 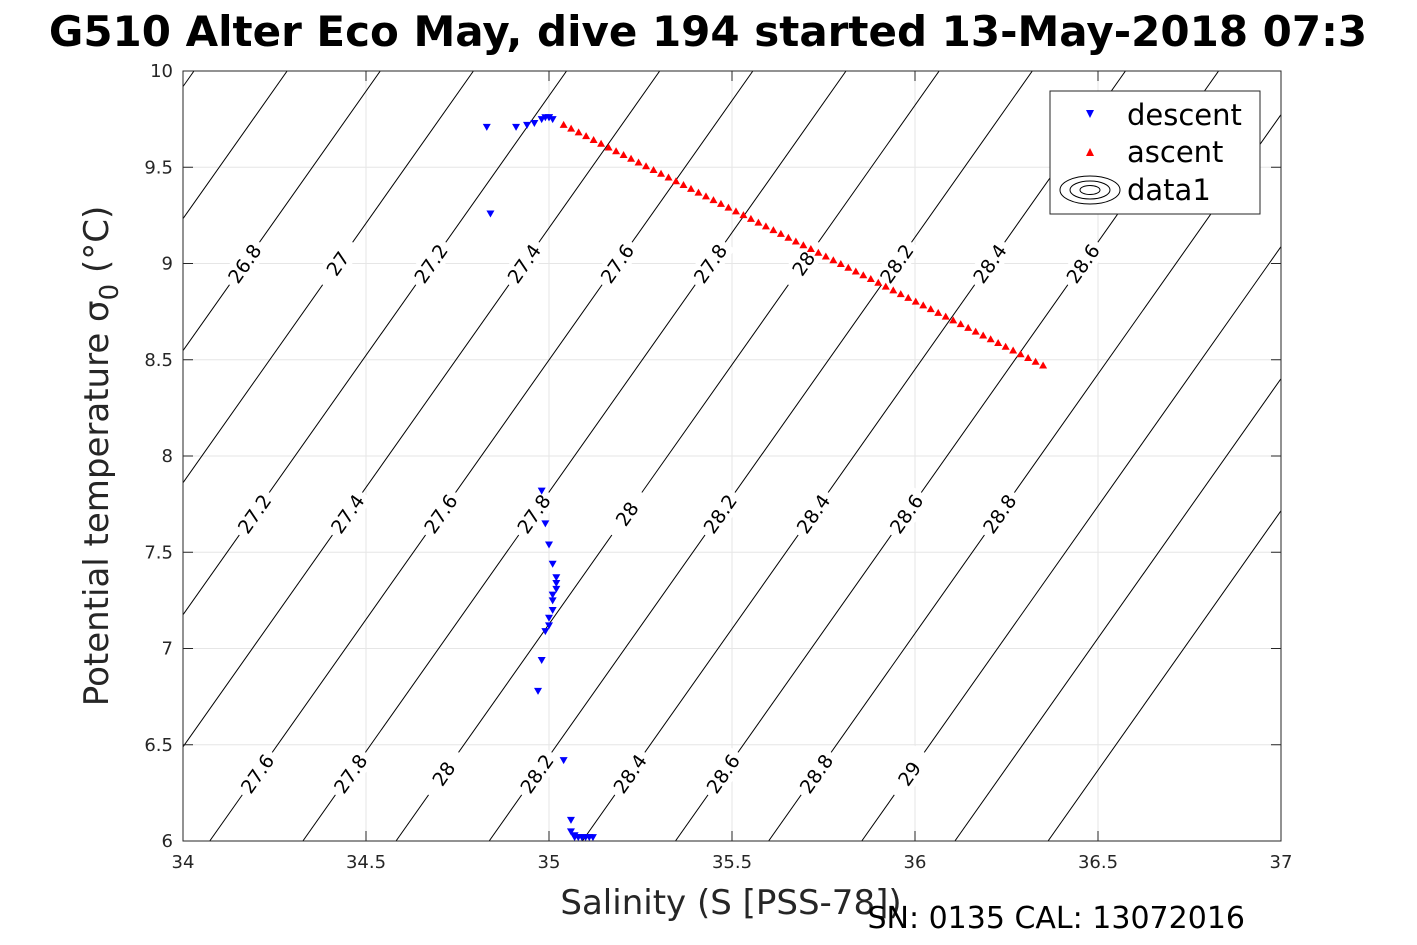 I want to click on y-tick-label: 9, so click(x=167, y=264).